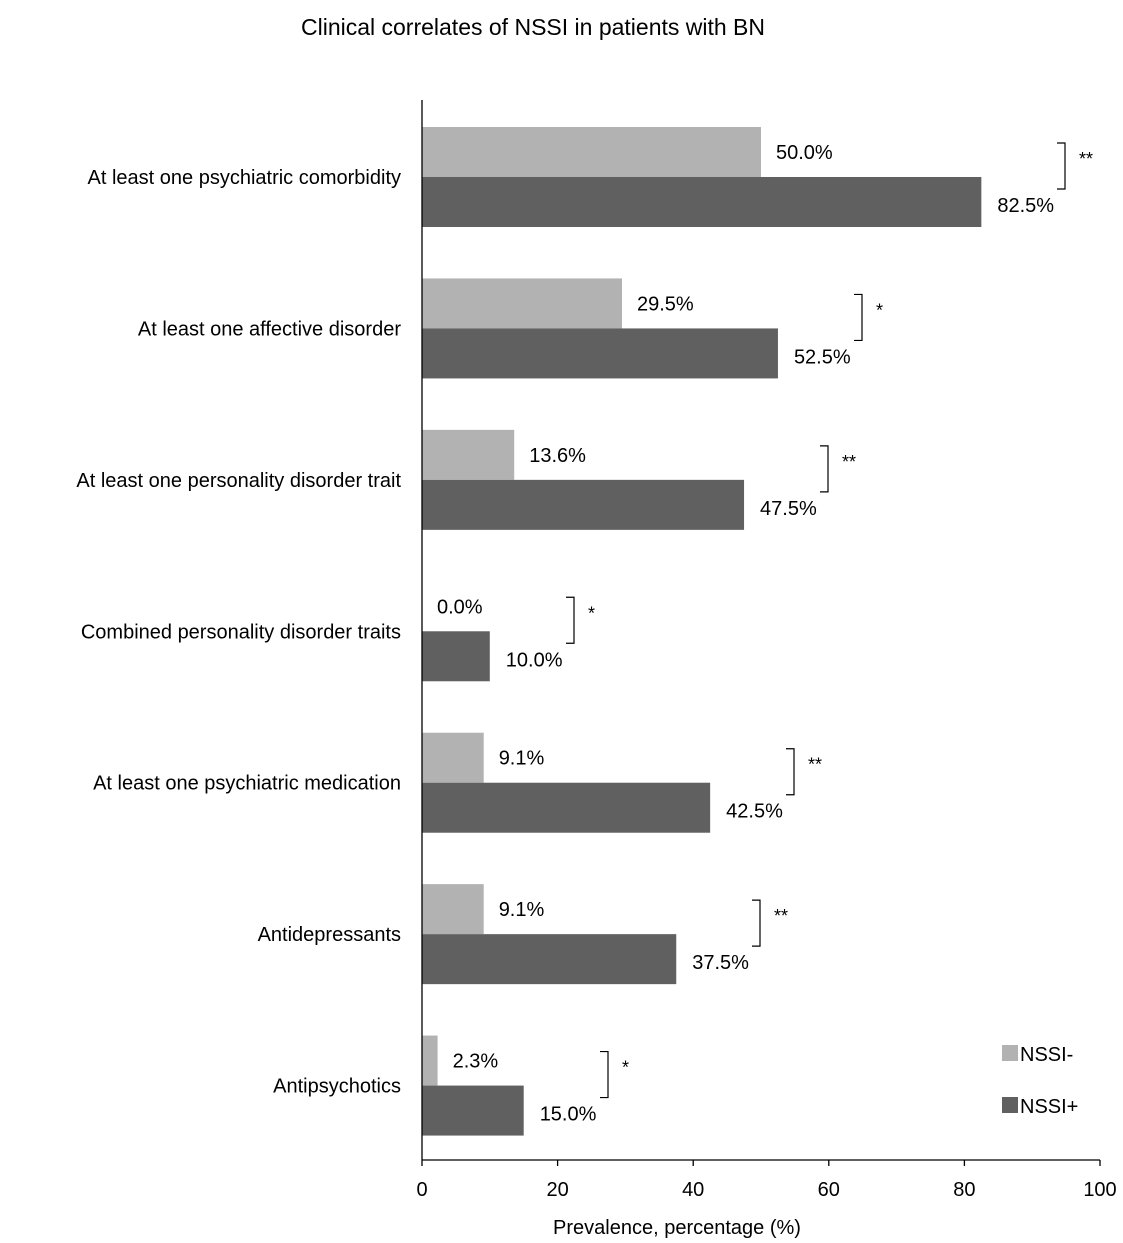 This screenshot has height=1243, width=1123. I want to click on category-label: At least one psychiatric comorbidity, so click(244, 178).